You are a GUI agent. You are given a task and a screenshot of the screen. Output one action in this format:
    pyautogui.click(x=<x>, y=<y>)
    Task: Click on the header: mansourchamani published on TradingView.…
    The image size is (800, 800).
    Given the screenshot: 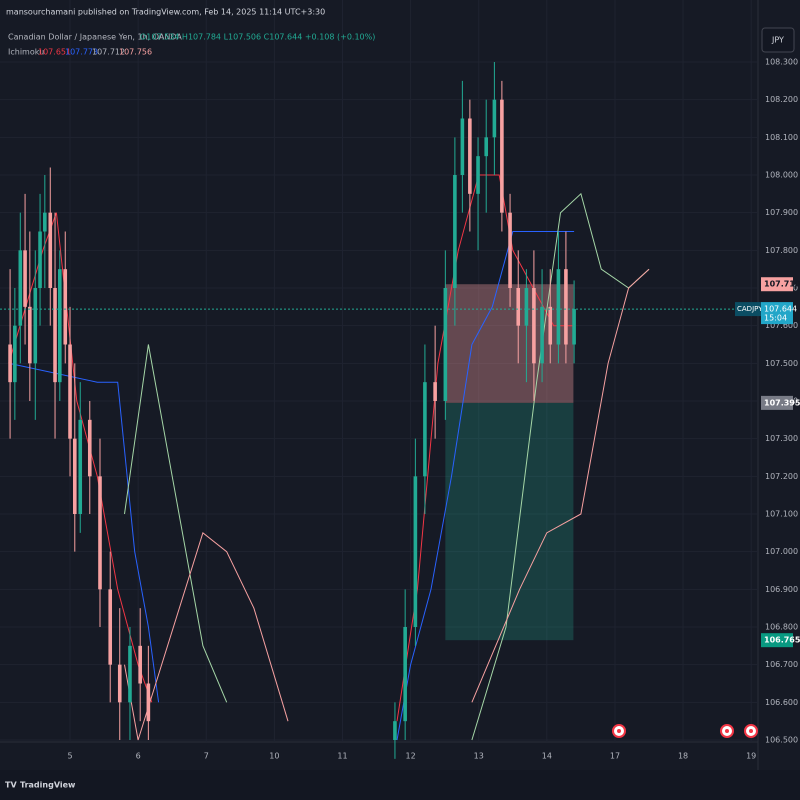 What is the action you would take?
    pyautogui.click(x=165, y=12)
    